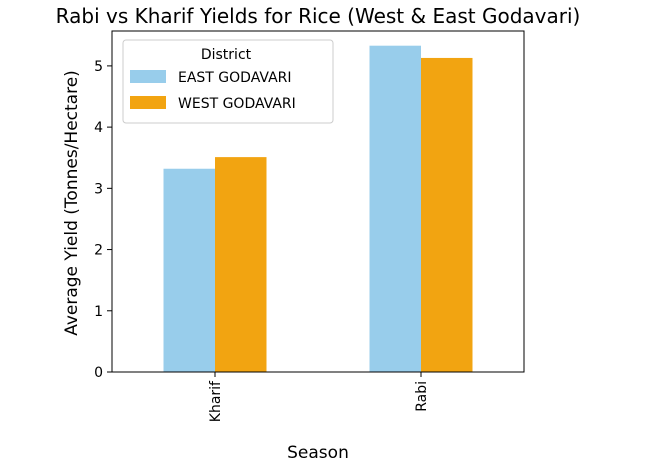 The width and height of the screenshot is (661, 459). What do you see at coordinates (98, 312) in the screenshot?
I see `y-tick-label: 1` at bounding box center [98, 312].